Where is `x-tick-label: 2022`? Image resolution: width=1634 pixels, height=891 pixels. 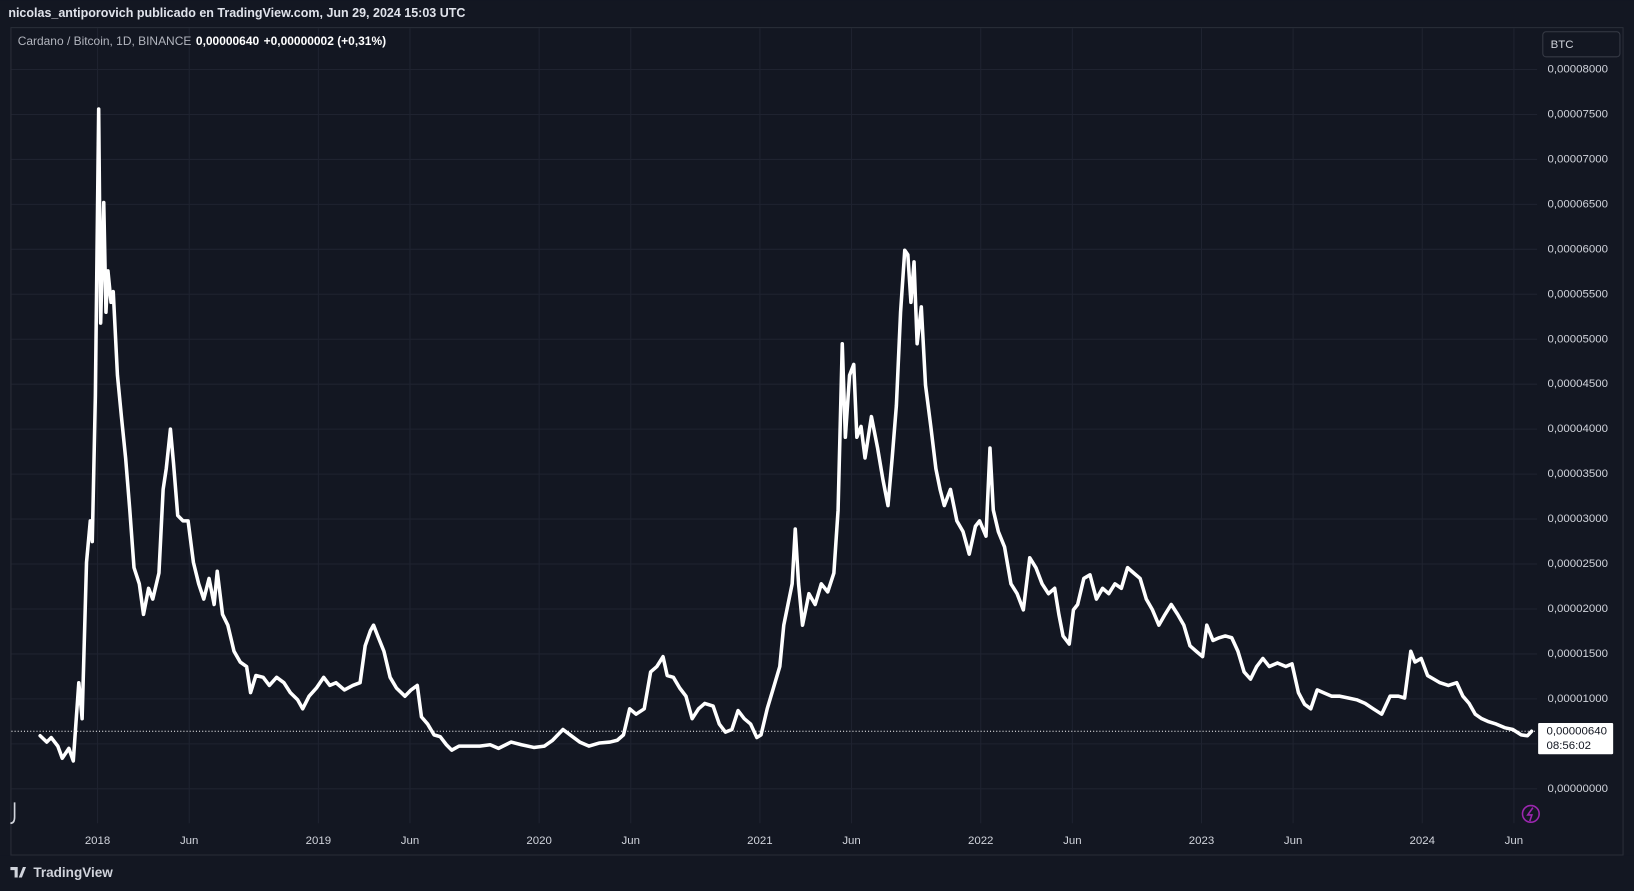
x-tick-label: 2022 is located at coordinates (980, 841).